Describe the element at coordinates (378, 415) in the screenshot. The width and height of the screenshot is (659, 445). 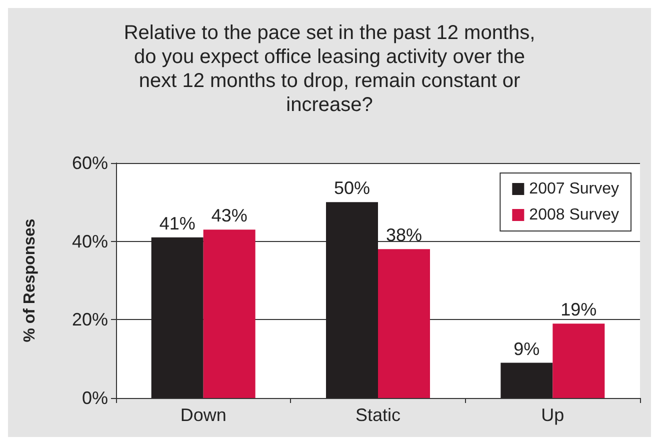
I see `x-tick-label: Static` at that location.